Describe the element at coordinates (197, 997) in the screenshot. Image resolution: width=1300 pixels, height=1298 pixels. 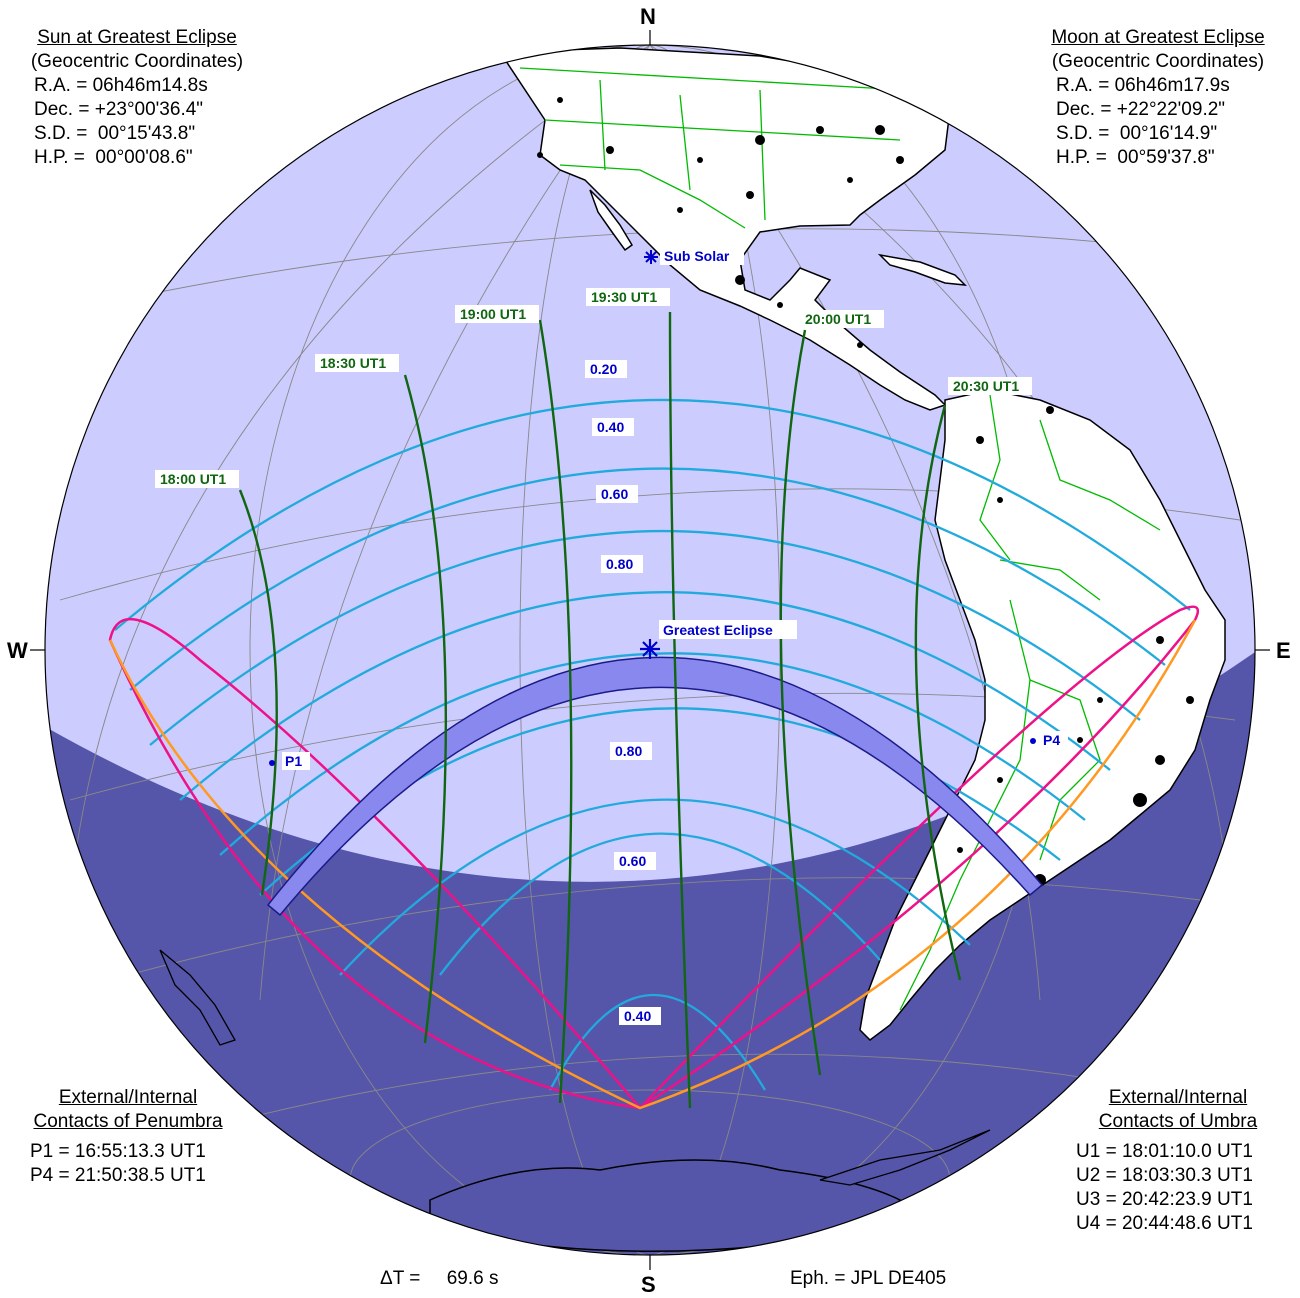
I see `new-zealand-land` at that location.